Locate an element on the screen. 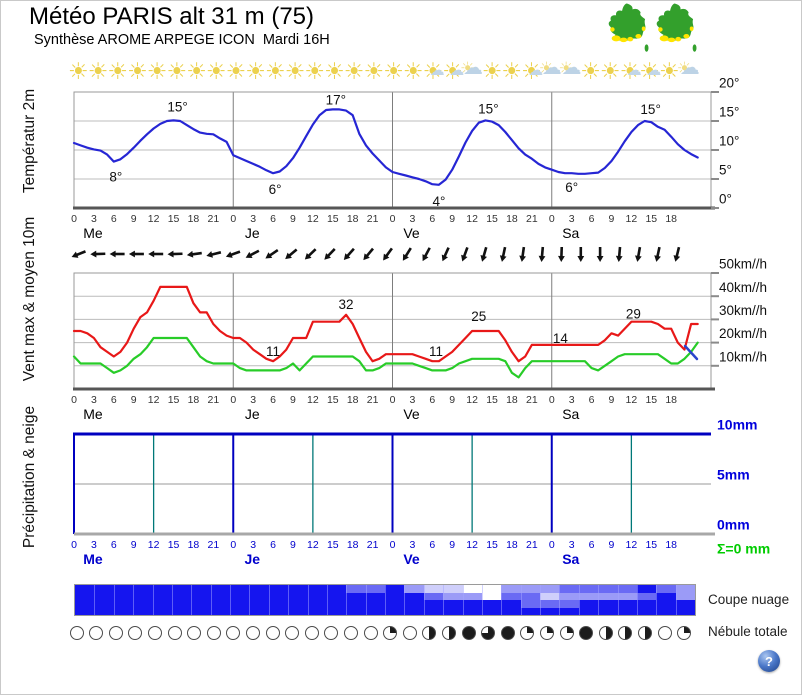 This screenshot has height=695, width=802. y-tick-label: 5mm is located at coordinates (733, 475).